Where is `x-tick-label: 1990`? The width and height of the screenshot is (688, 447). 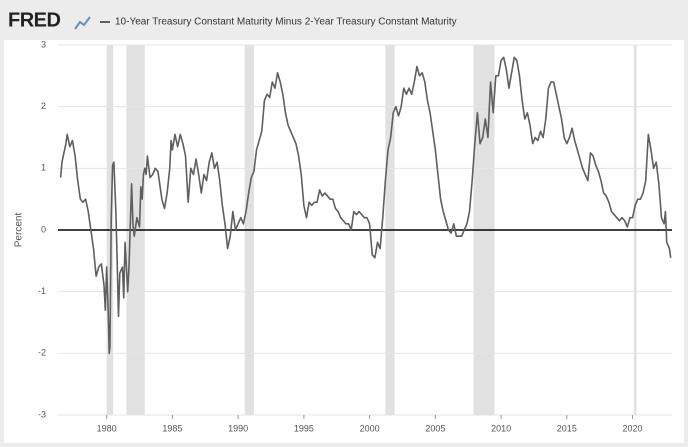 x-tick-label: 1990 is located at coordinates (238, 428).